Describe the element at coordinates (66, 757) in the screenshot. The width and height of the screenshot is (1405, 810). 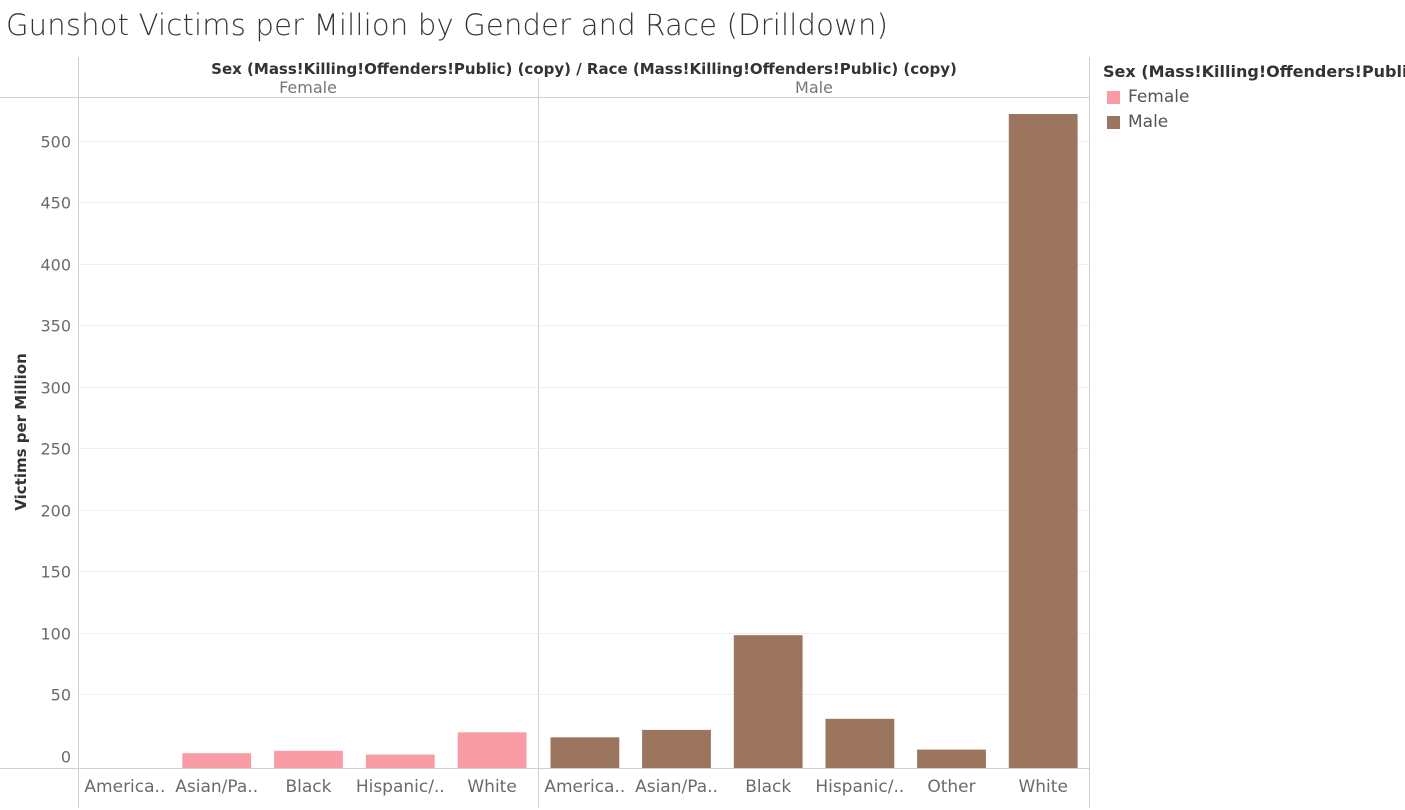
I see `y-tick-label: 0` at that location.